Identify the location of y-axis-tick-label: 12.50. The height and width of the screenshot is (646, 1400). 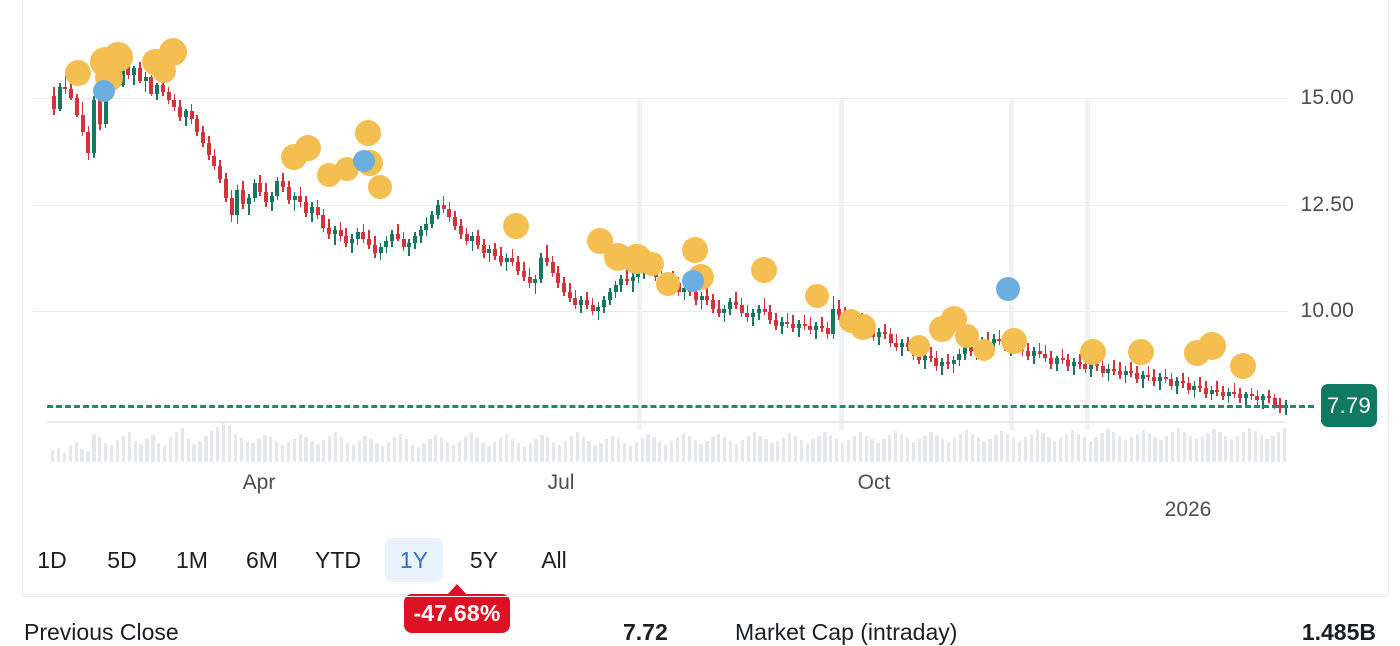
(1327, 204).